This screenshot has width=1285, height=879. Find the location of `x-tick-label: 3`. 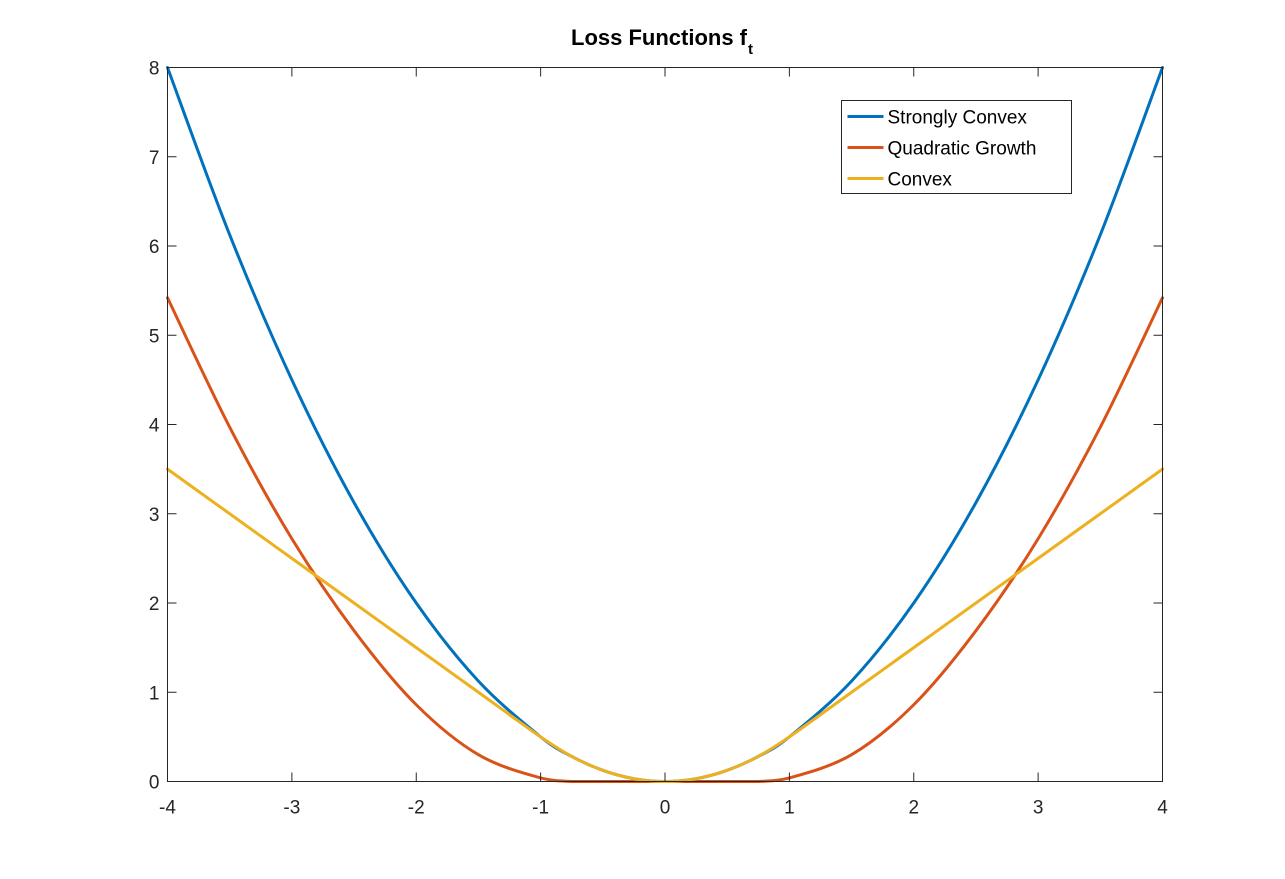

x-tick-label: 3 is located at coordinates (1038, 808).